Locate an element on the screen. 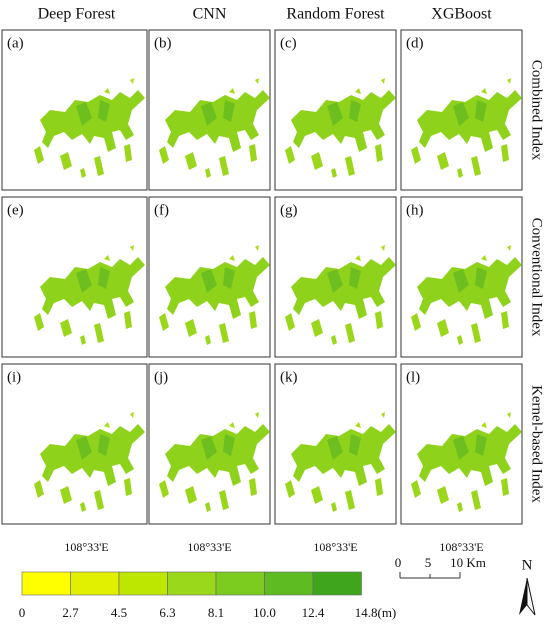 The image size is (550, 635). legend-label: 6.3 is located at coordinates (167, 612).